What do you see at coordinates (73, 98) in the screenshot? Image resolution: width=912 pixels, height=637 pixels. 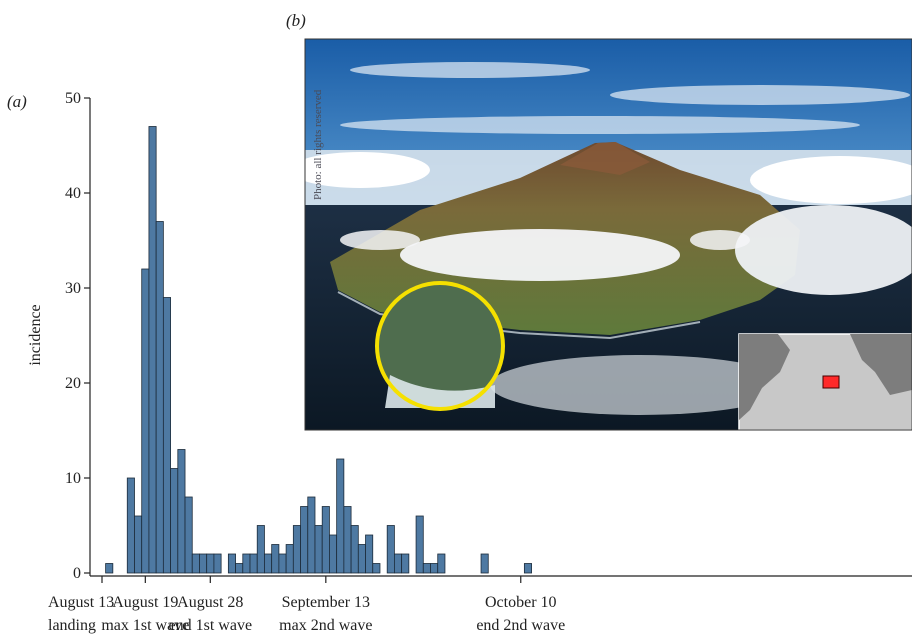 I see `y-tick-label: 50` at bounding box center [73, 98].